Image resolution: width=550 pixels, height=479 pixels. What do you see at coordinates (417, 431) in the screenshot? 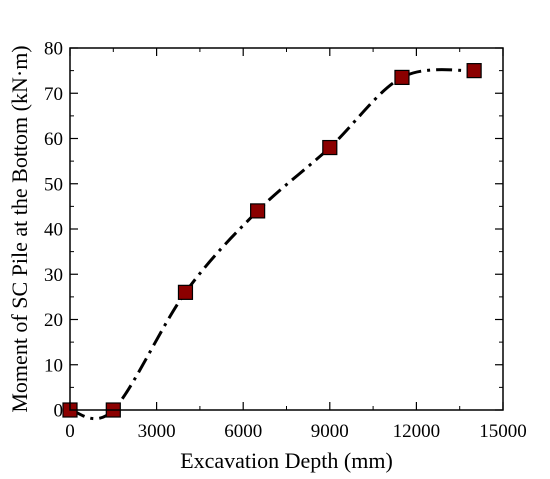
I see `x-tick-label: 12000` at bounding box center [417, 431].